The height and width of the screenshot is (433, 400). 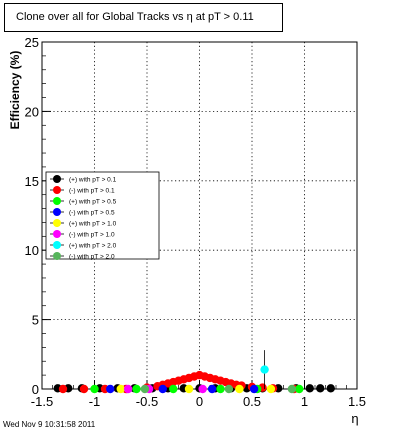 I want to click on x-tick-label: 1.5, so click(x=357, y=401).